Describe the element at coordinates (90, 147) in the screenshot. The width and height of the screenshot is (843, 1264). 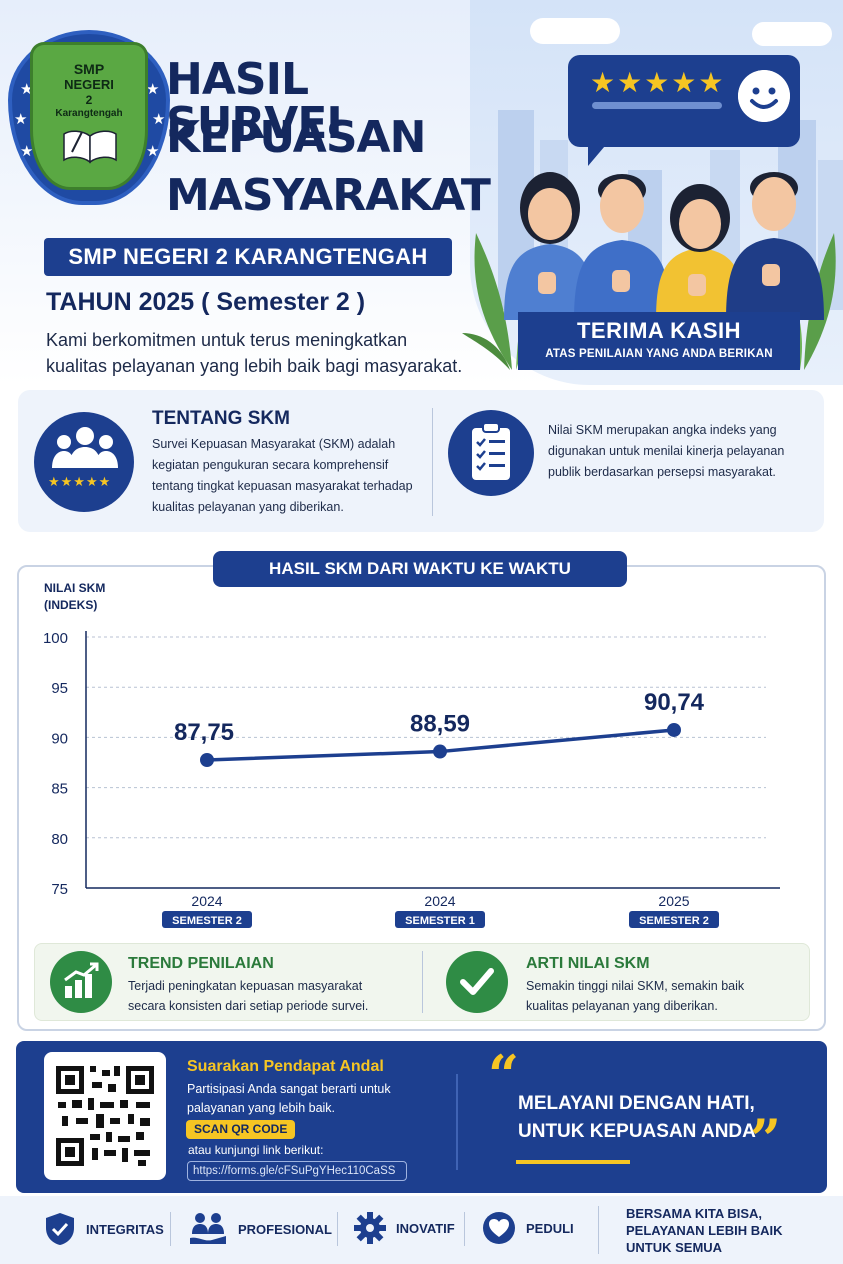
I see `open-book-icon` at that location.